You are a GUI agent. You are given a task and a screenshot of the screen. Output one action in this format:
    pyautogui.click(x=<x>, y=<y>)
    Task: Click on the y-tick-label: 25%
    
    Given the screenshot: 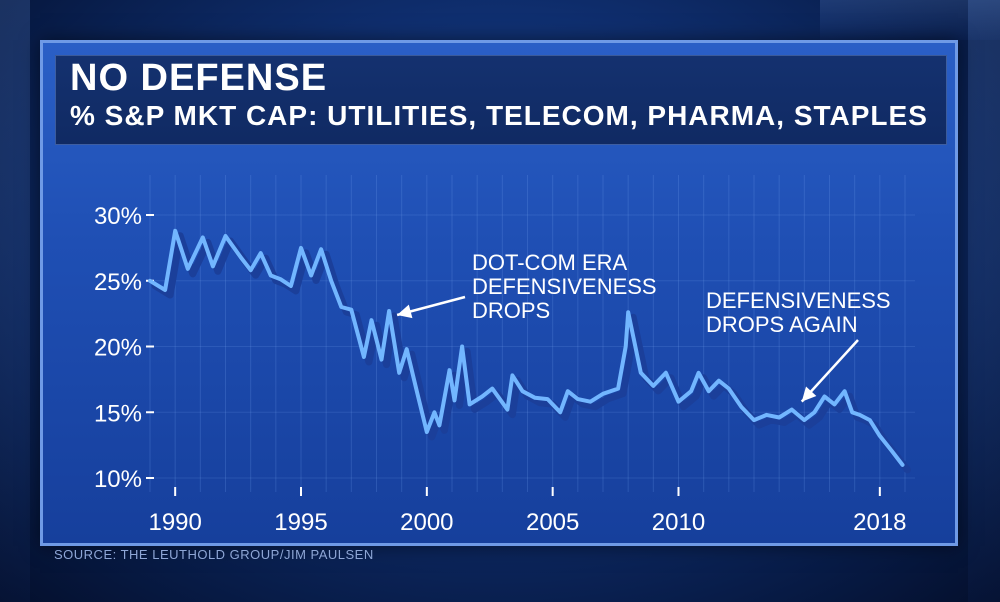 What is the action you would take?
    pyautogui.click(x=118, y=282)
    